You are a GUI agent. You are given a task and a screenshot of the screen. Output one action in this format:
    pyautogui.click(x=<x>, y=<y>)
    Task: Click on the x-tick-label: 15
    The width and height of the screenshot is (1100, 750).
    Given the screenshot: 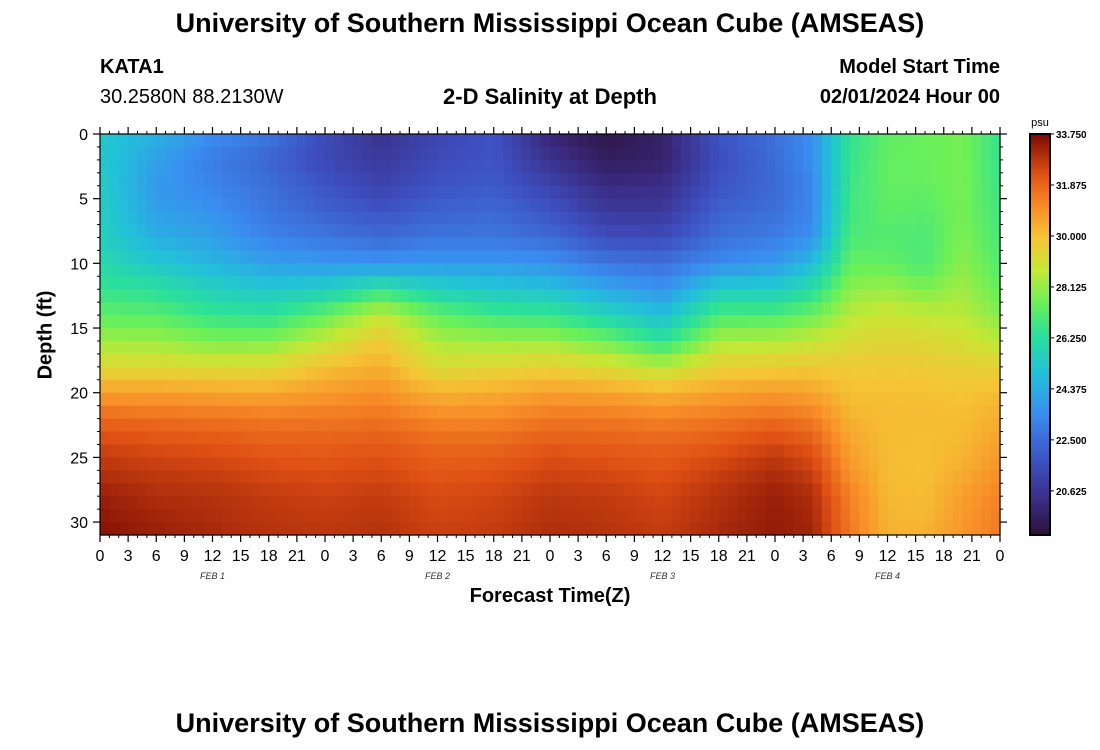 What is the action you would take?
    pyautogui.click(x=466, y=556)
    